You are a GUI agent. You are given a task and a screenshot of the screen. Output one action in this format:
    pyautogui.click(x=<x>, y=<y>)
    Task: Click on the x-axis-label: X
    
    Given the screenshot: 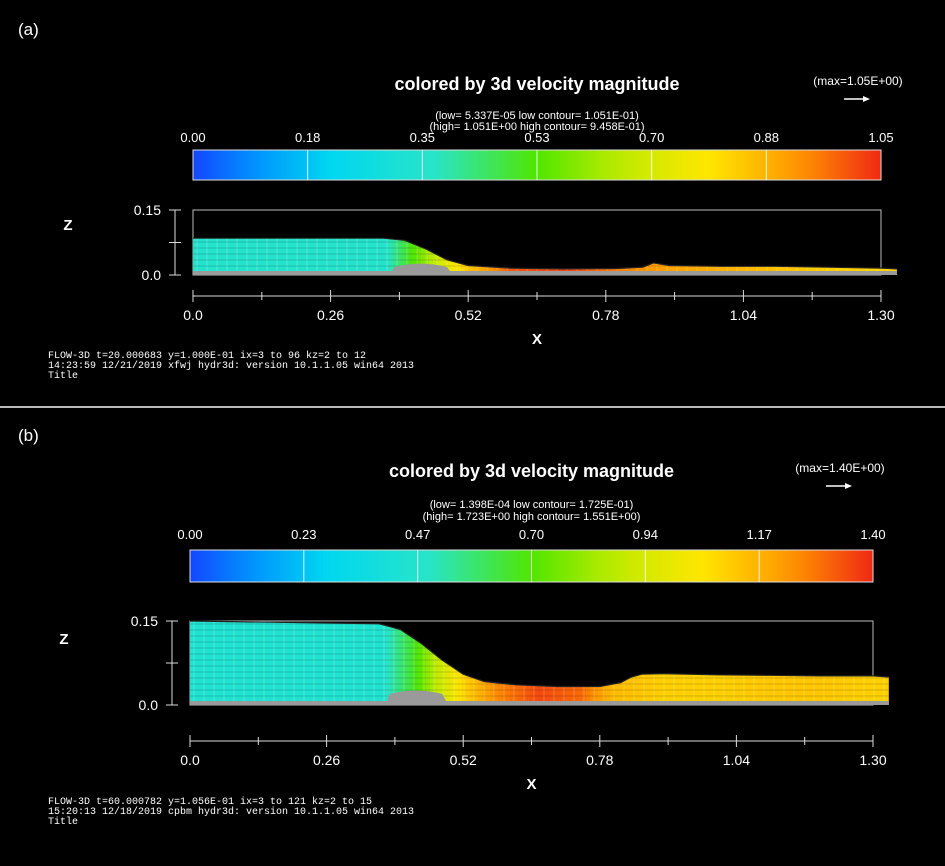 What is the action you would take?
    pyautogui.click(x=531, y=784)
    